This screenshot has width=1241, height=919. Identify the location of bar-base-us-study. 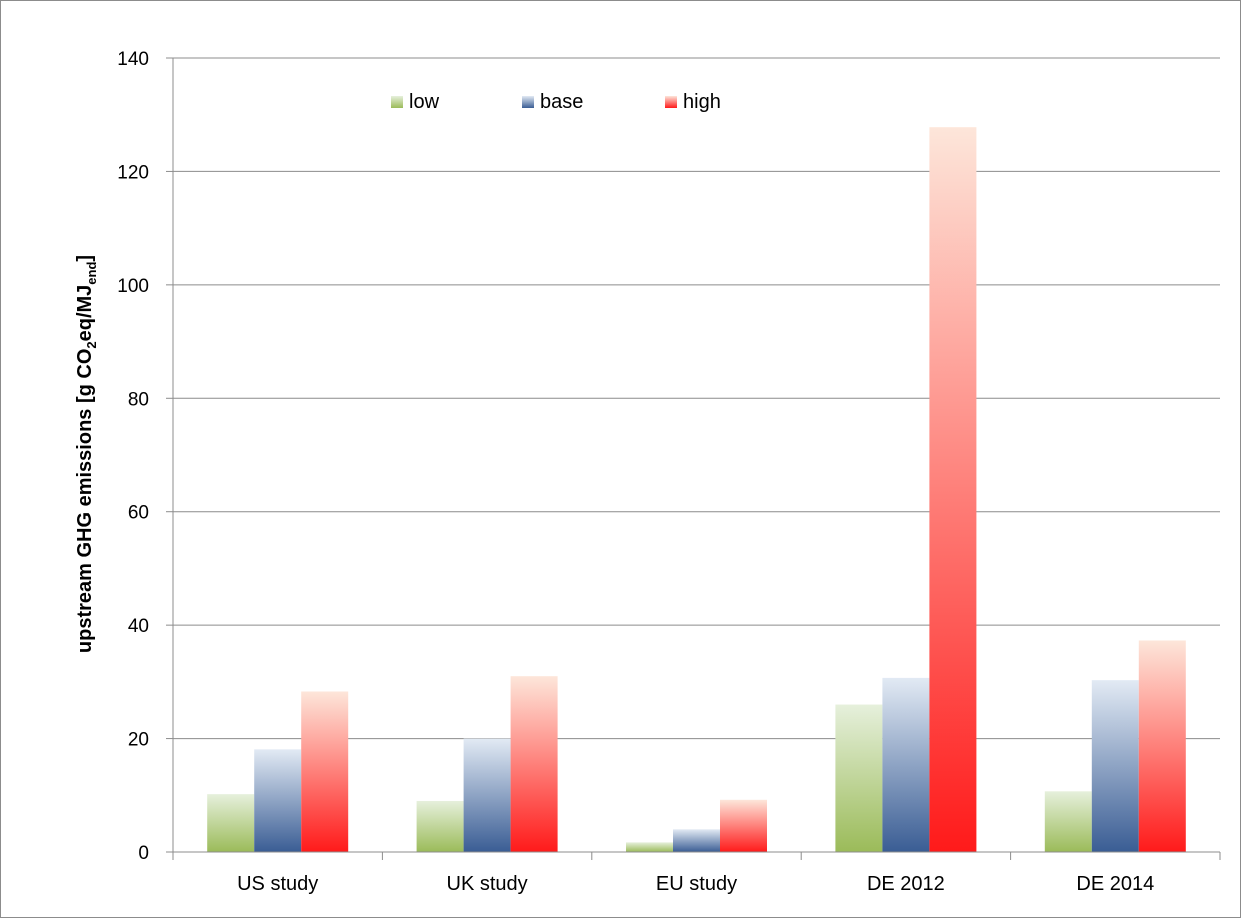
(278, 800).